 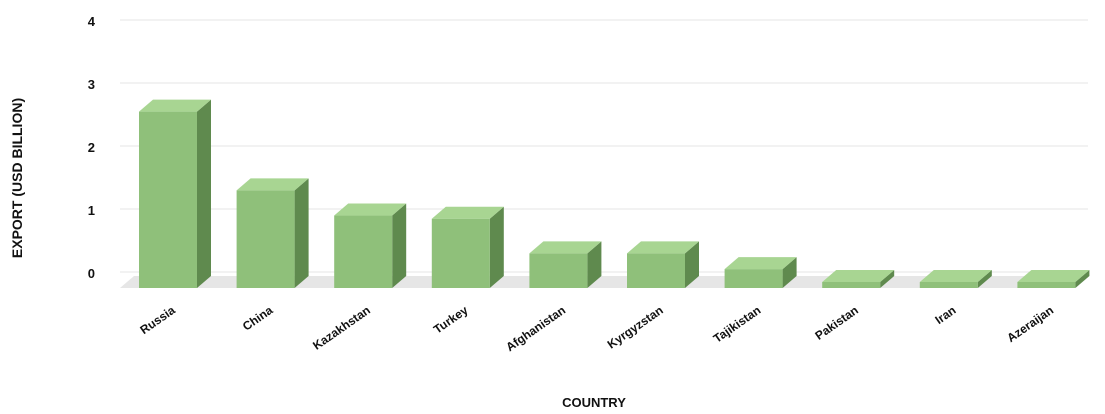 What do you see at coordinates (945, 315) in the screenshot?
I see `x-tick-label: Iran` at bounding box center [945, 315].